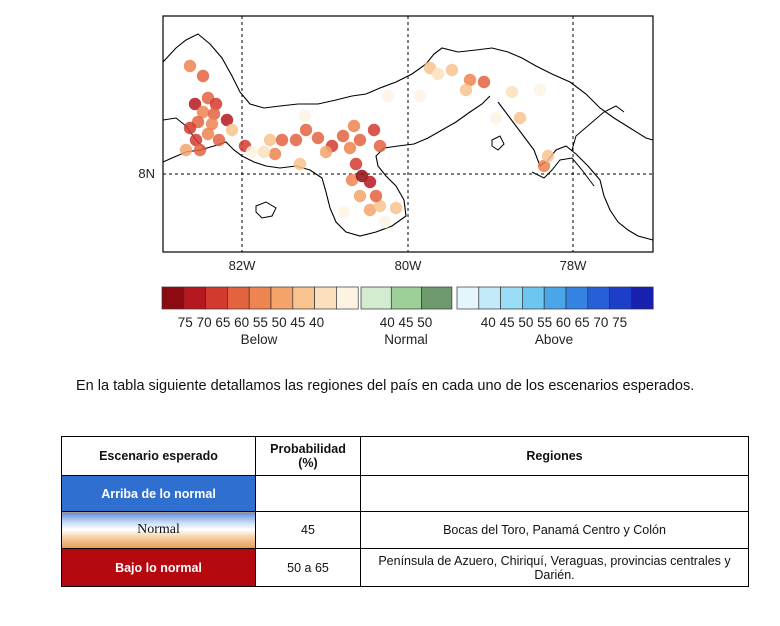 The image size is (780, 626). What do you see at coordinates (554, 456) in the screenshot?
I see `header-regiones: Regiones` at bounding box center [554, 456].